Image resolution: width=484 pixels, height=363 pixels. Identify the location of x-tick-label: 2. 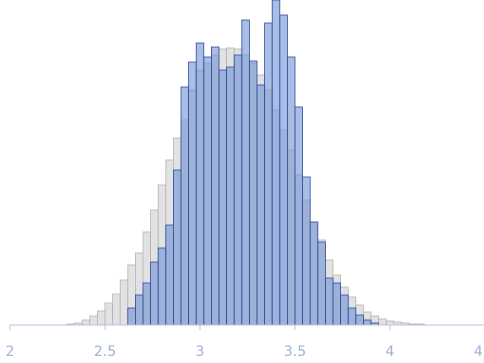
(10, 352).